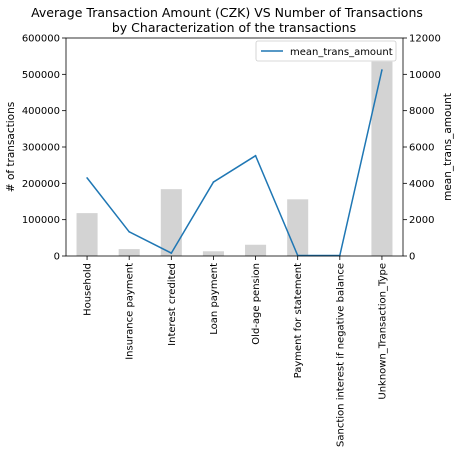  What do you see at coordinates (298, 320) in the screenshot?
I see `x-tick-label: Payment for statement` at bounding box center [298, 320].